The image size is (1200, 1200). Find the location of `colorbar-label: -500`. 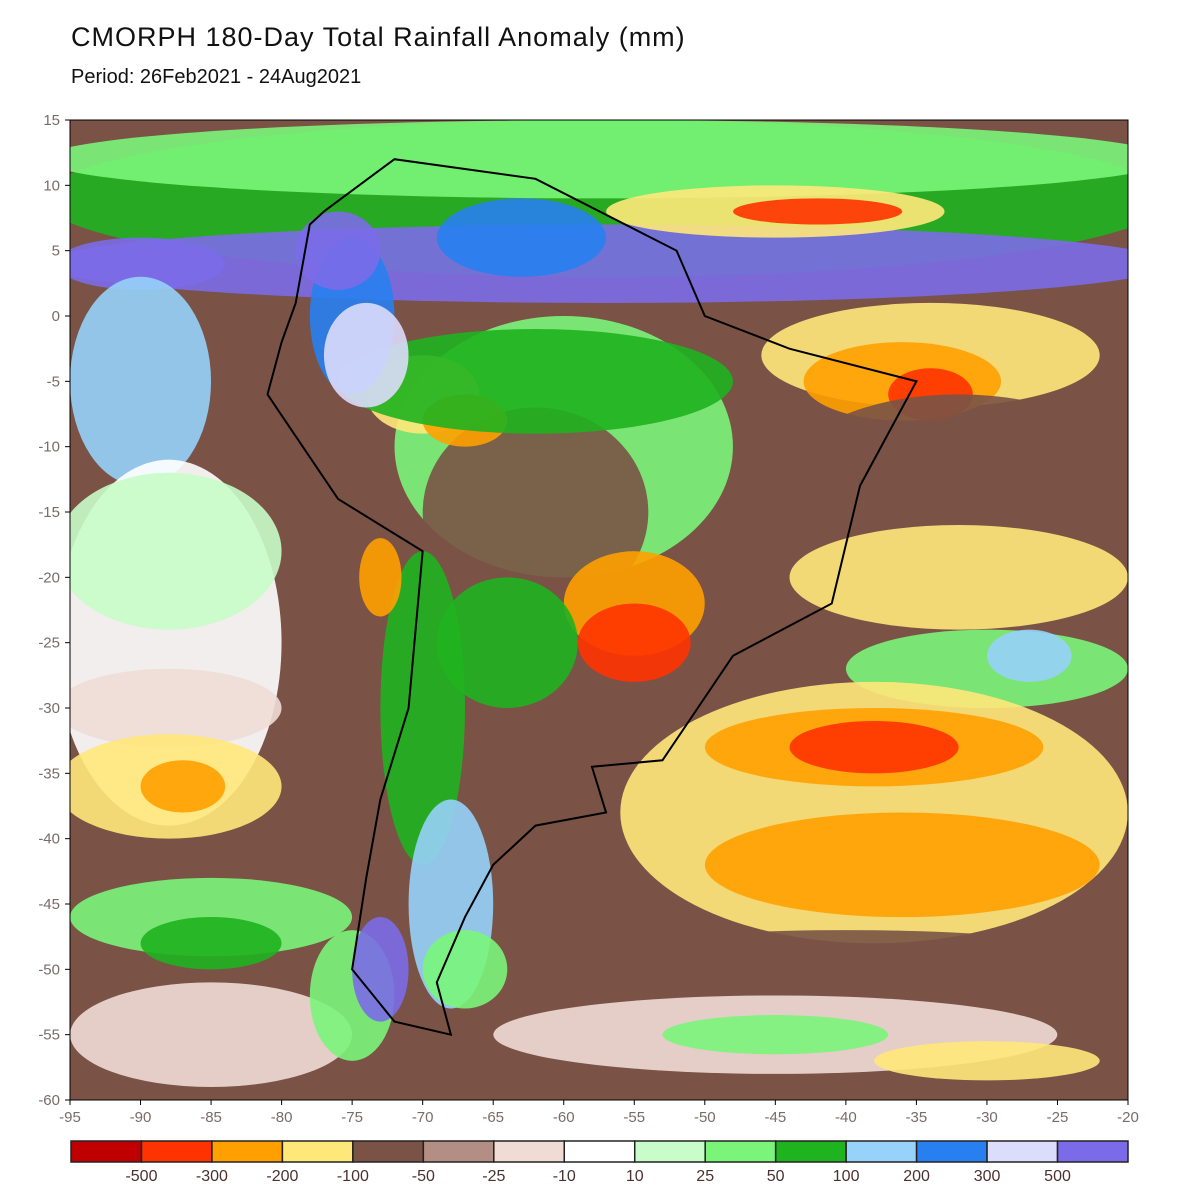

colorbar-label: -500 is located at coordinates (141, 1176).